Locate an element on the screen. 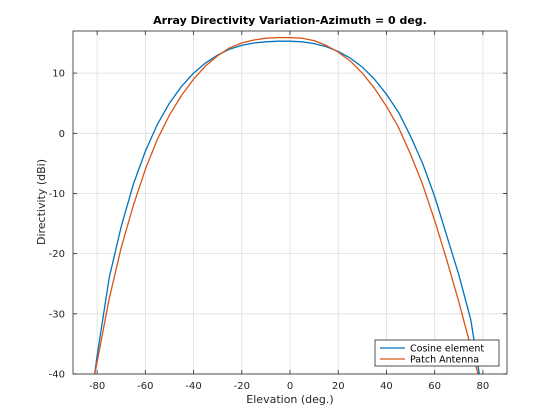 The image size is (560, 420). y-axis-label: Directivity (dBi) is located at coordinates (41, 202).